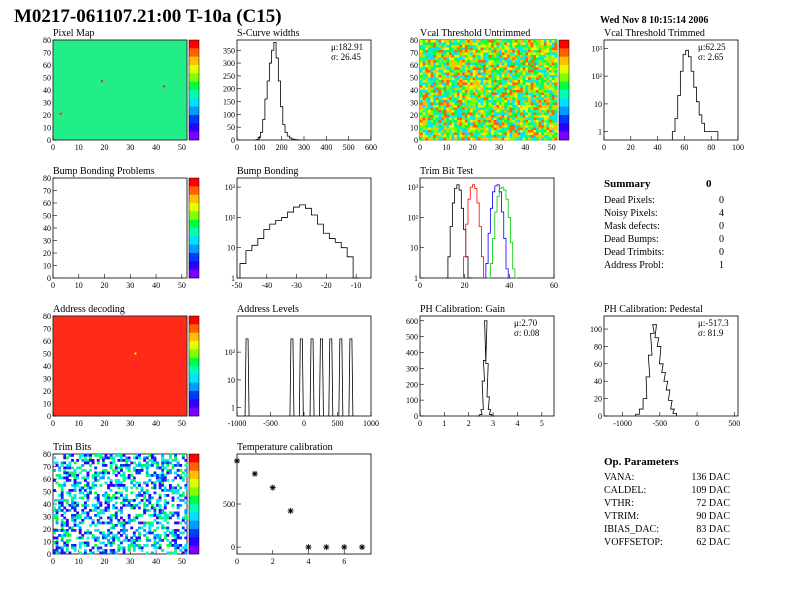 The height and width of the screenshot is (612, 792). Describe the element at coordinates (47, 354) in the screenshot. I see `y-tick-label: 50` at that location.